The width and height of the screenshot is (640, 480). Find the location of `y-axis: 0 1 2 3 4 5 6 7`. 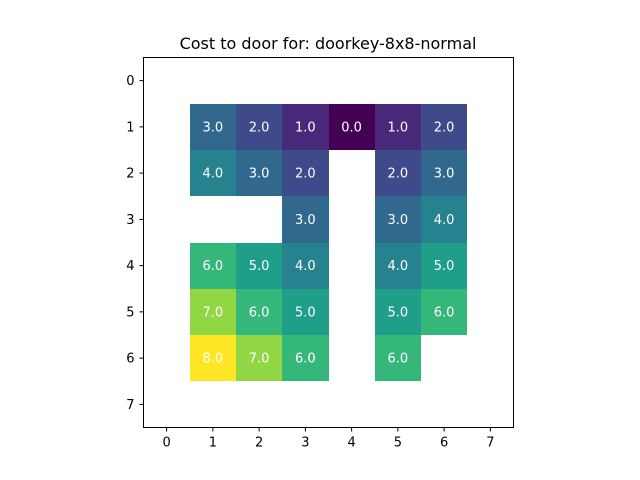

y-axis: 0 1 2 3 4 5 6 7 is located at coordinates (135, 243).